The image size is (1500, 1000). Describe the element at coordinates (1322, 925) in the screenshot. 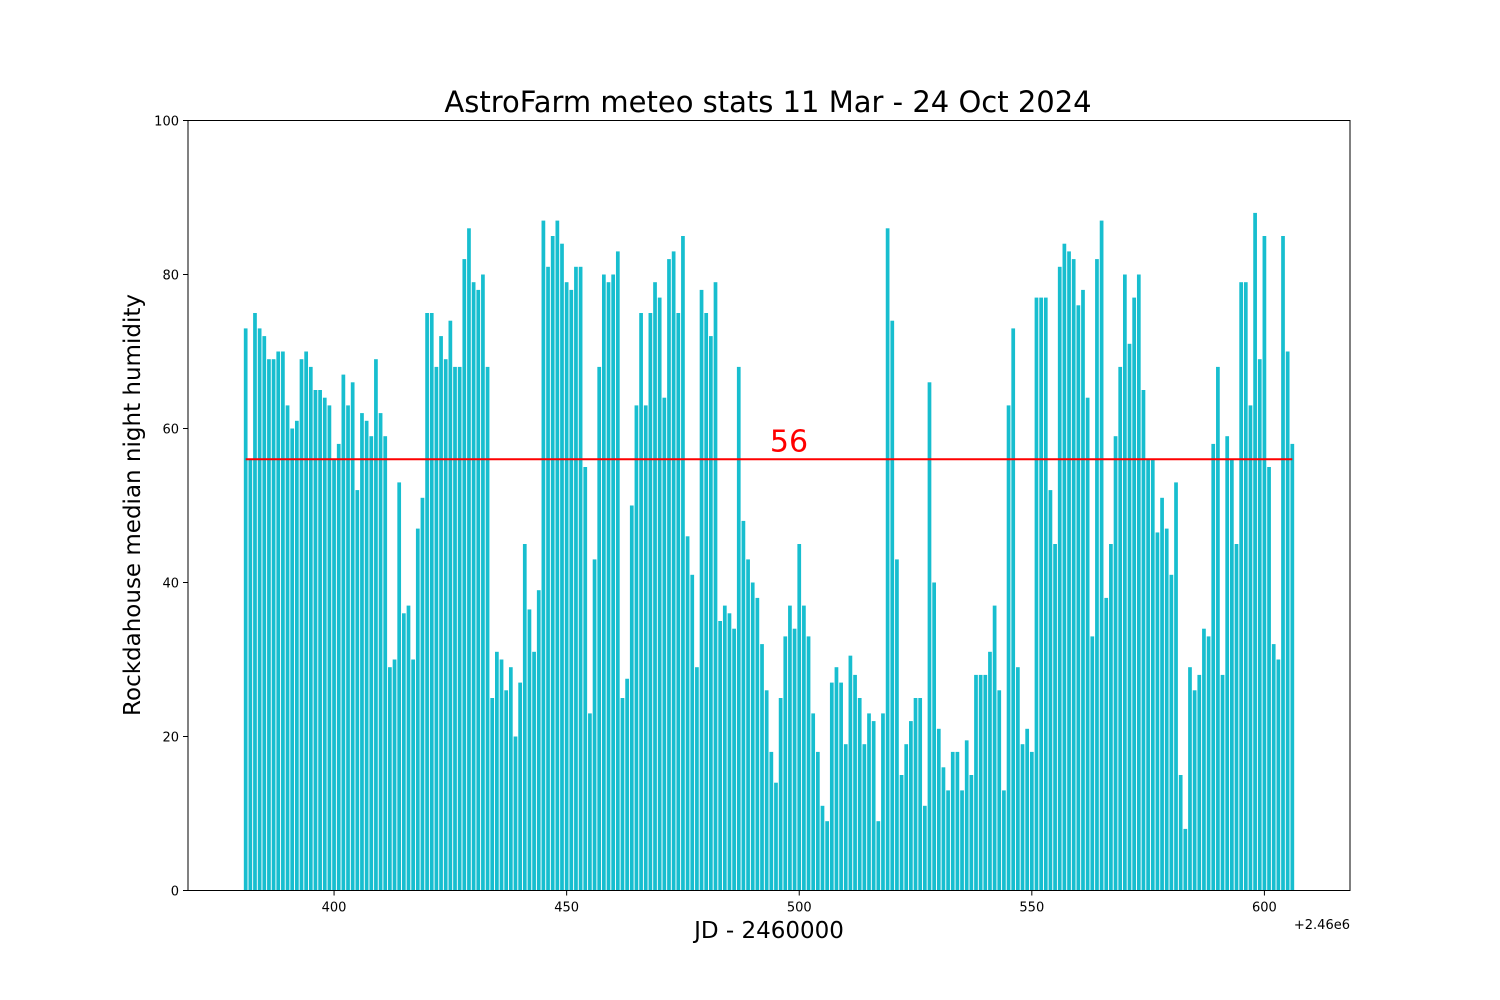

I see `x-offset-label: +2.46e6` at that location.